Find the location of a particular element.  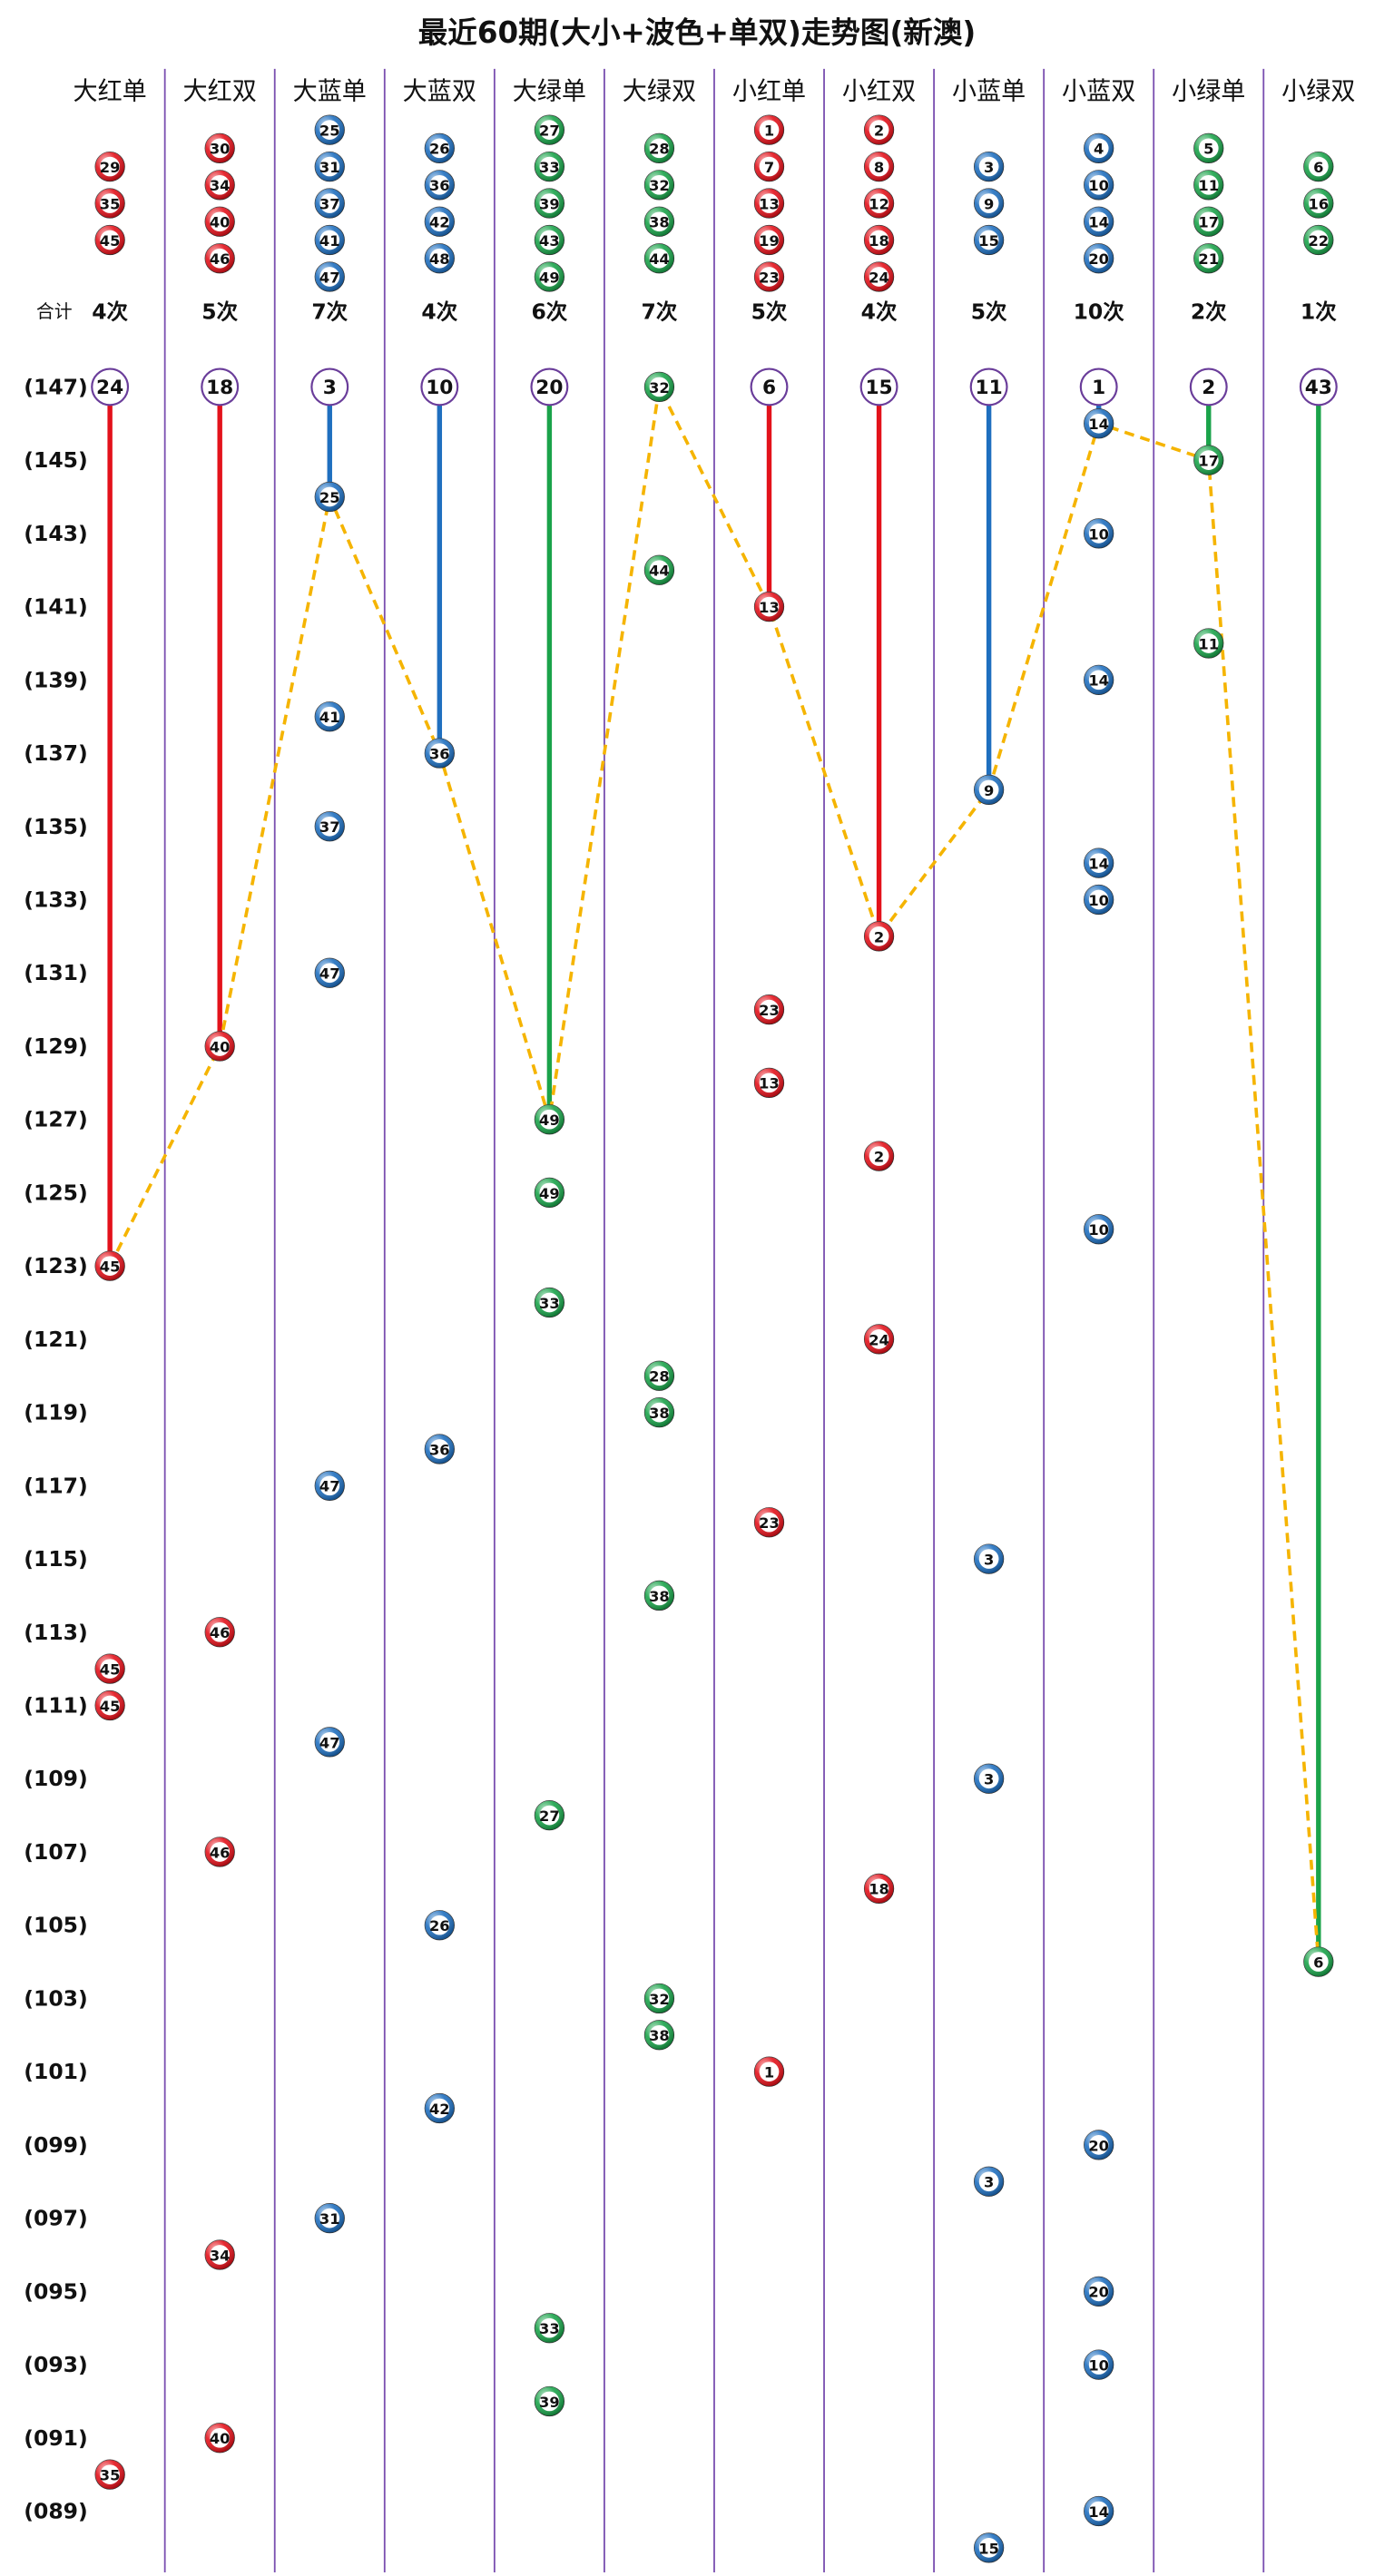

ball-number: 16 is located at coordinates (1318, 203).